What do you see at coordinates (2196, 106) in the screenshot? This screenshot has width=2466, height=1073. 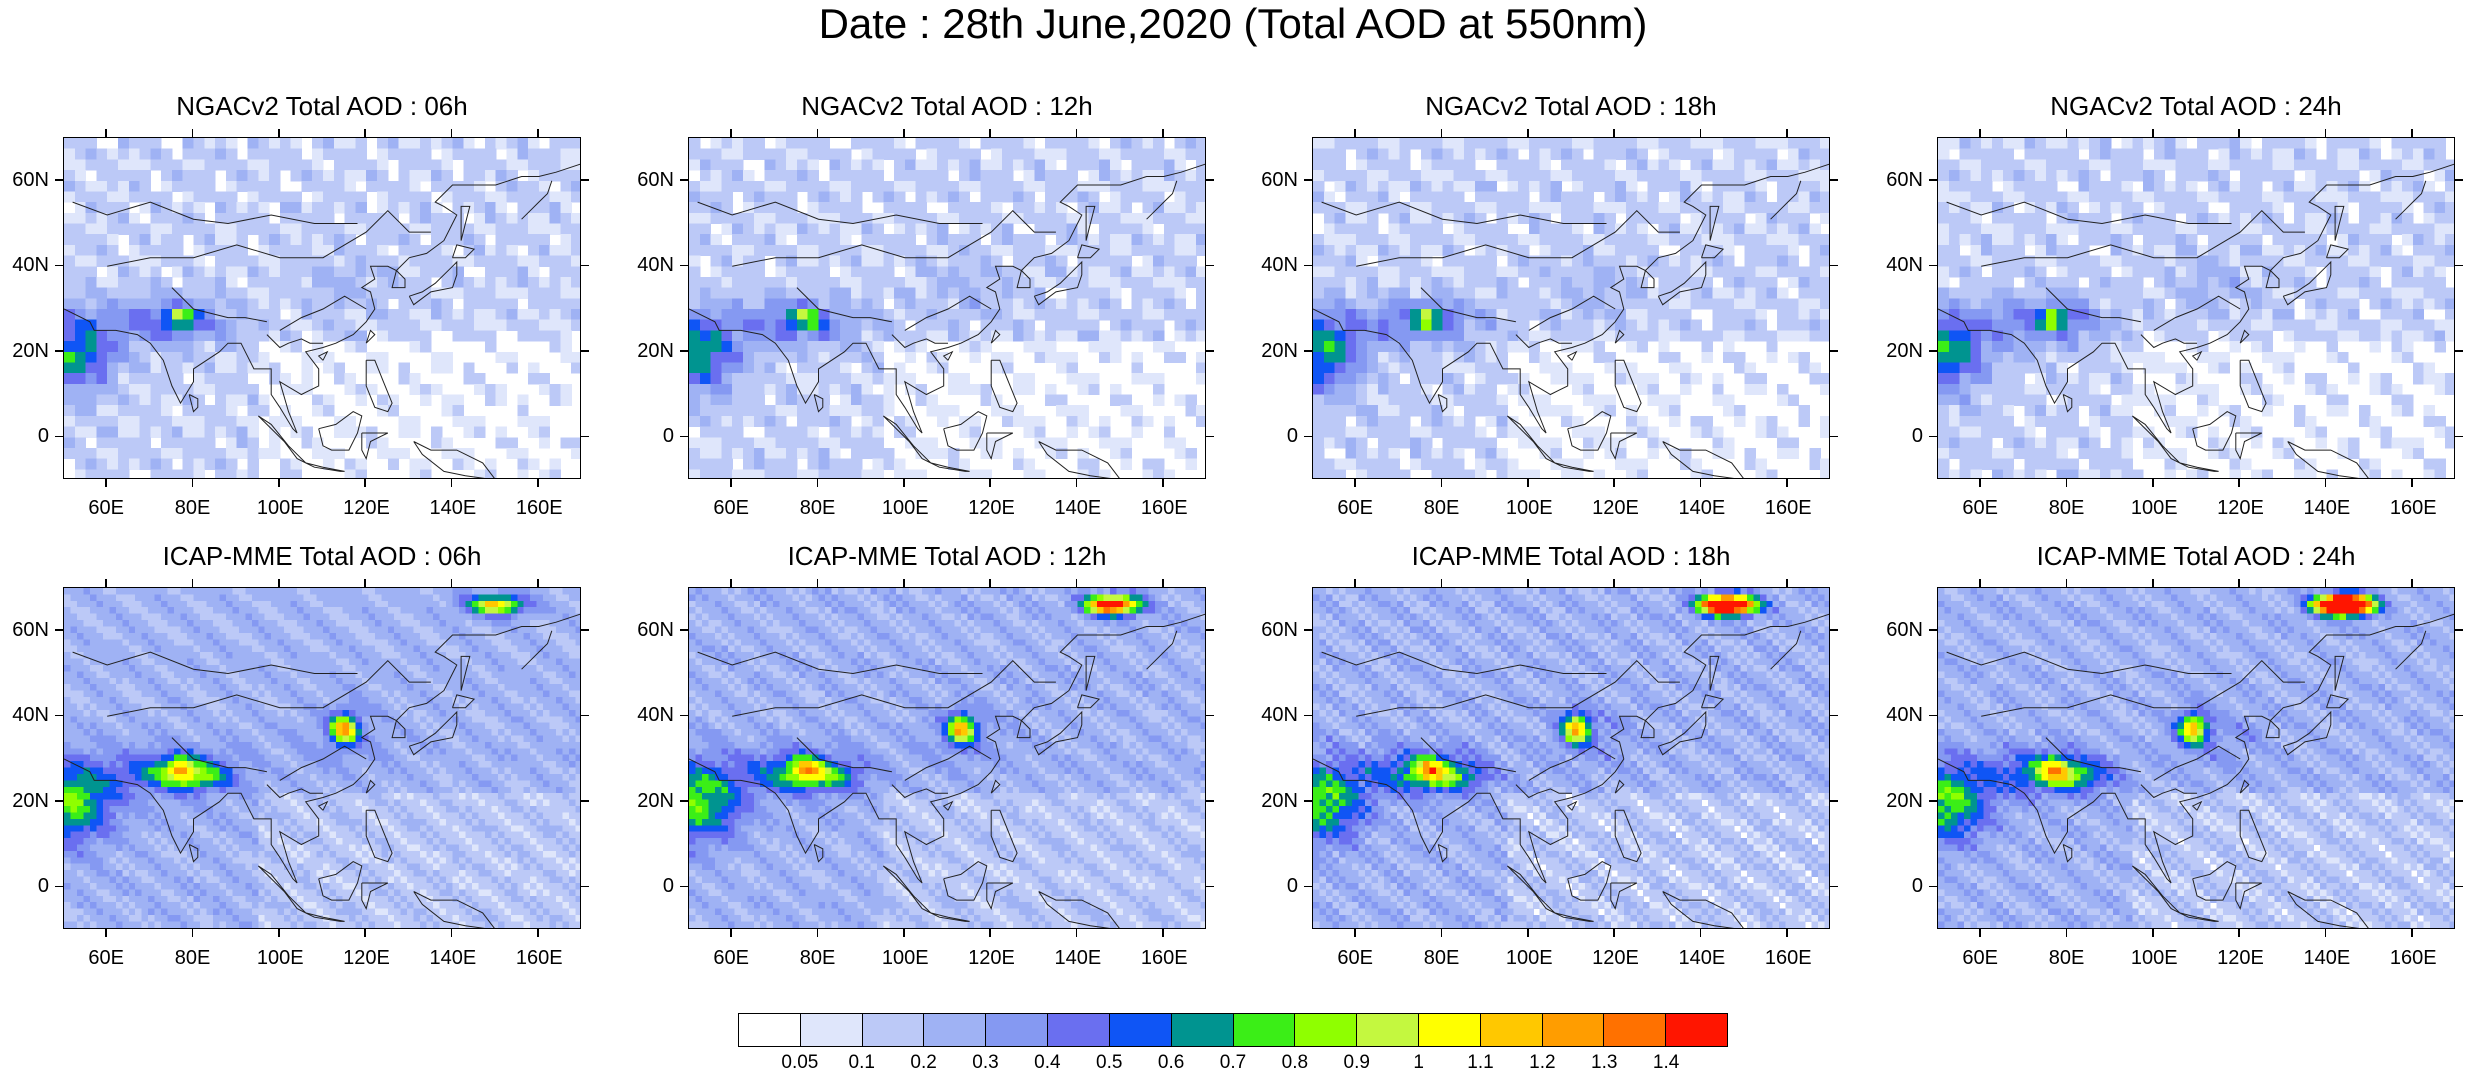 I see `panel-title: NGACv2 Total AOD : 24h` at bounding box center [2196, 106].